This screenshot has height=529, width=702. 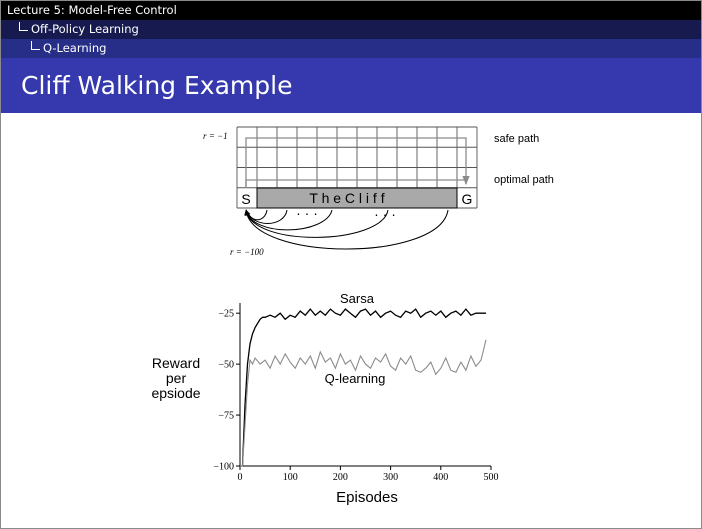 I want to click on safe-path-label: safe path, so click(x=516, y=139).